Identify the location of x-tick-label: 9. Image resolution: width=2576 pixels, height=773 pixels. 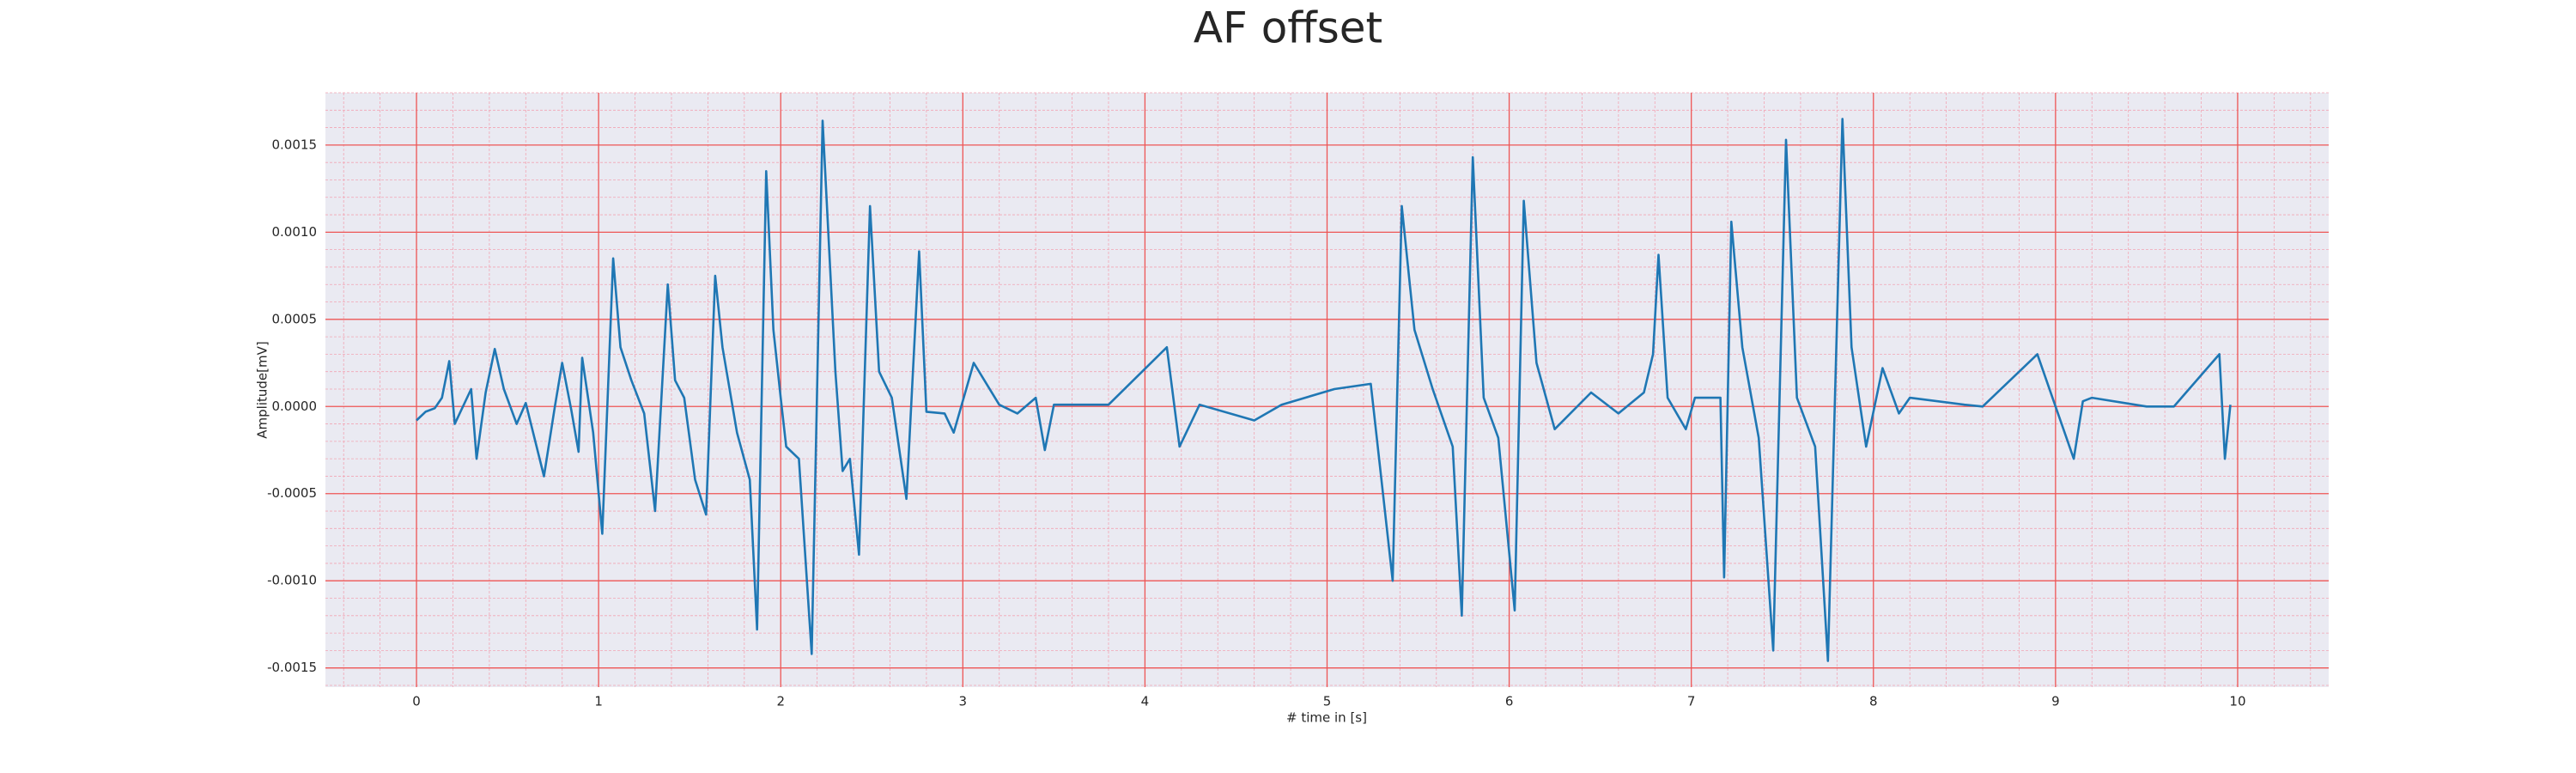
(2055, 701).